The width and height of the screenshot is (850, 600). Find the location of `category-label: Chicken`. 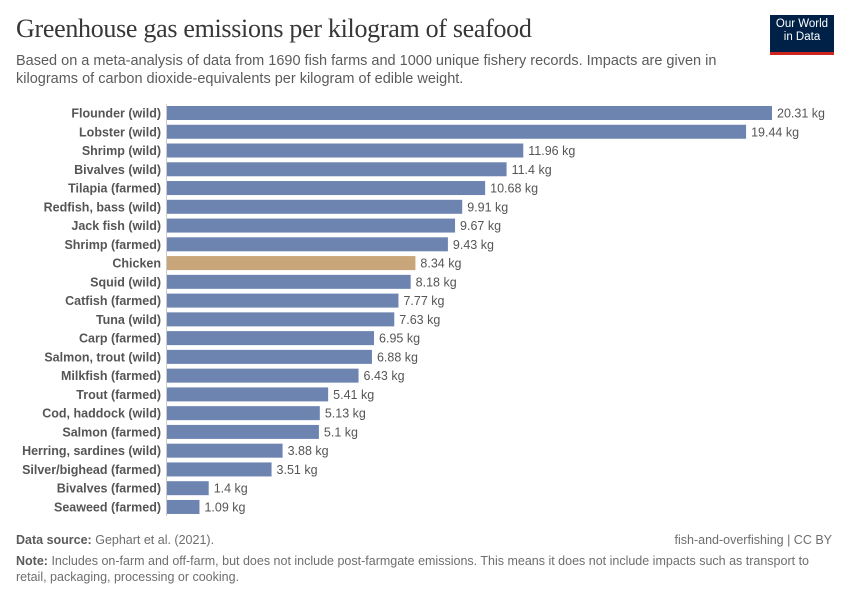

category-label: Chicken is located at coordinates (136, 264).